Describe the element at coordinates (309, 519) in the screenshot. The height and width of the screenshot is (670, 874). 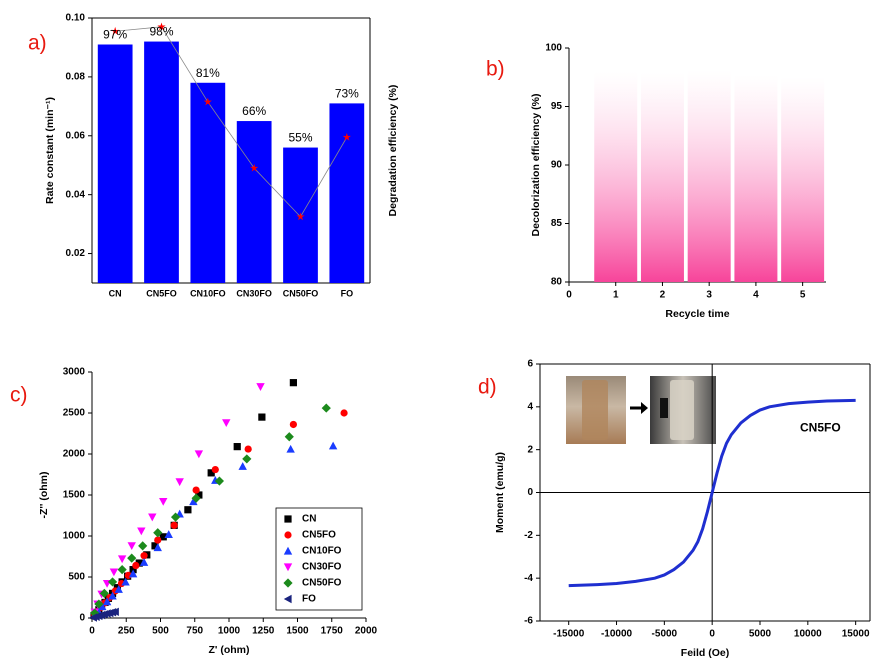
I see `legend-label: CN` at that location.